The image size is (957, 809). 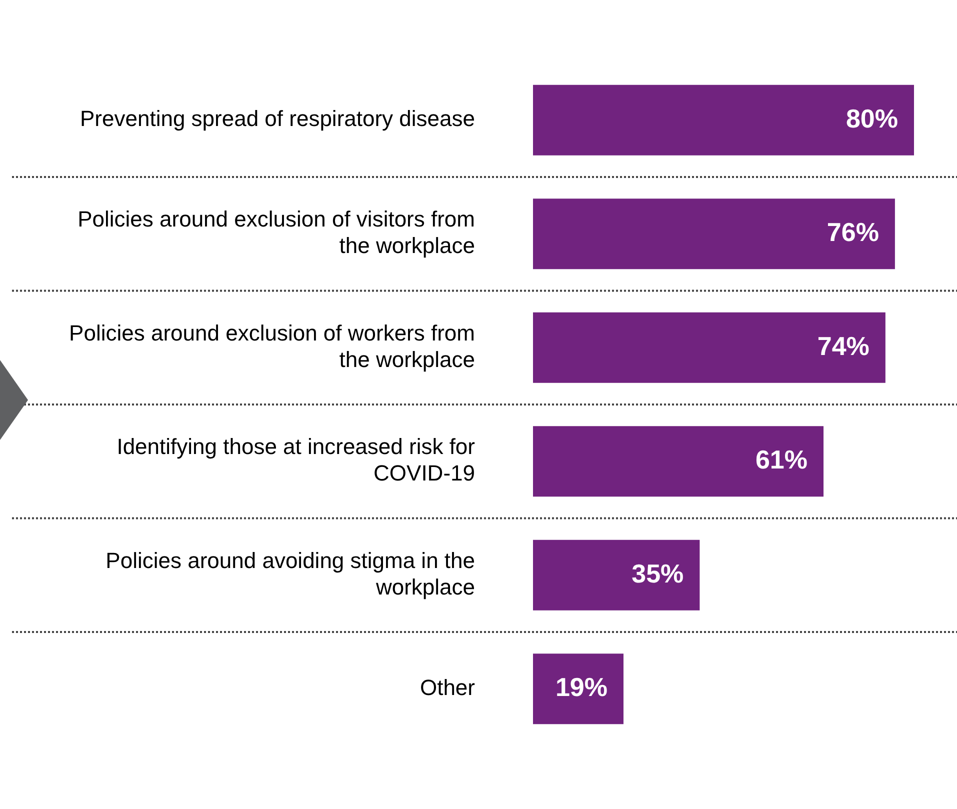 What do you see at coordinates (447, 687) in the screenshot?
I see `y-tick-label: Other` at bounding box center [447, 687].